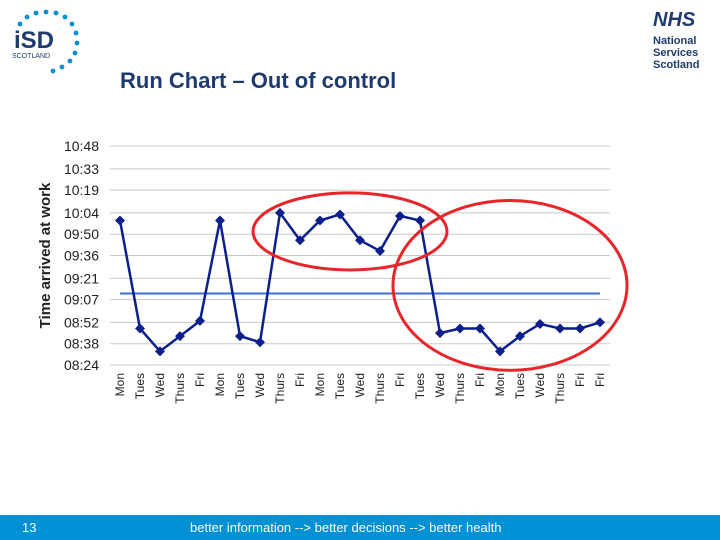  Describe the element at coordinates (81, 234) in the screenshot. I see `y-tick-label: 09:50` at that location.